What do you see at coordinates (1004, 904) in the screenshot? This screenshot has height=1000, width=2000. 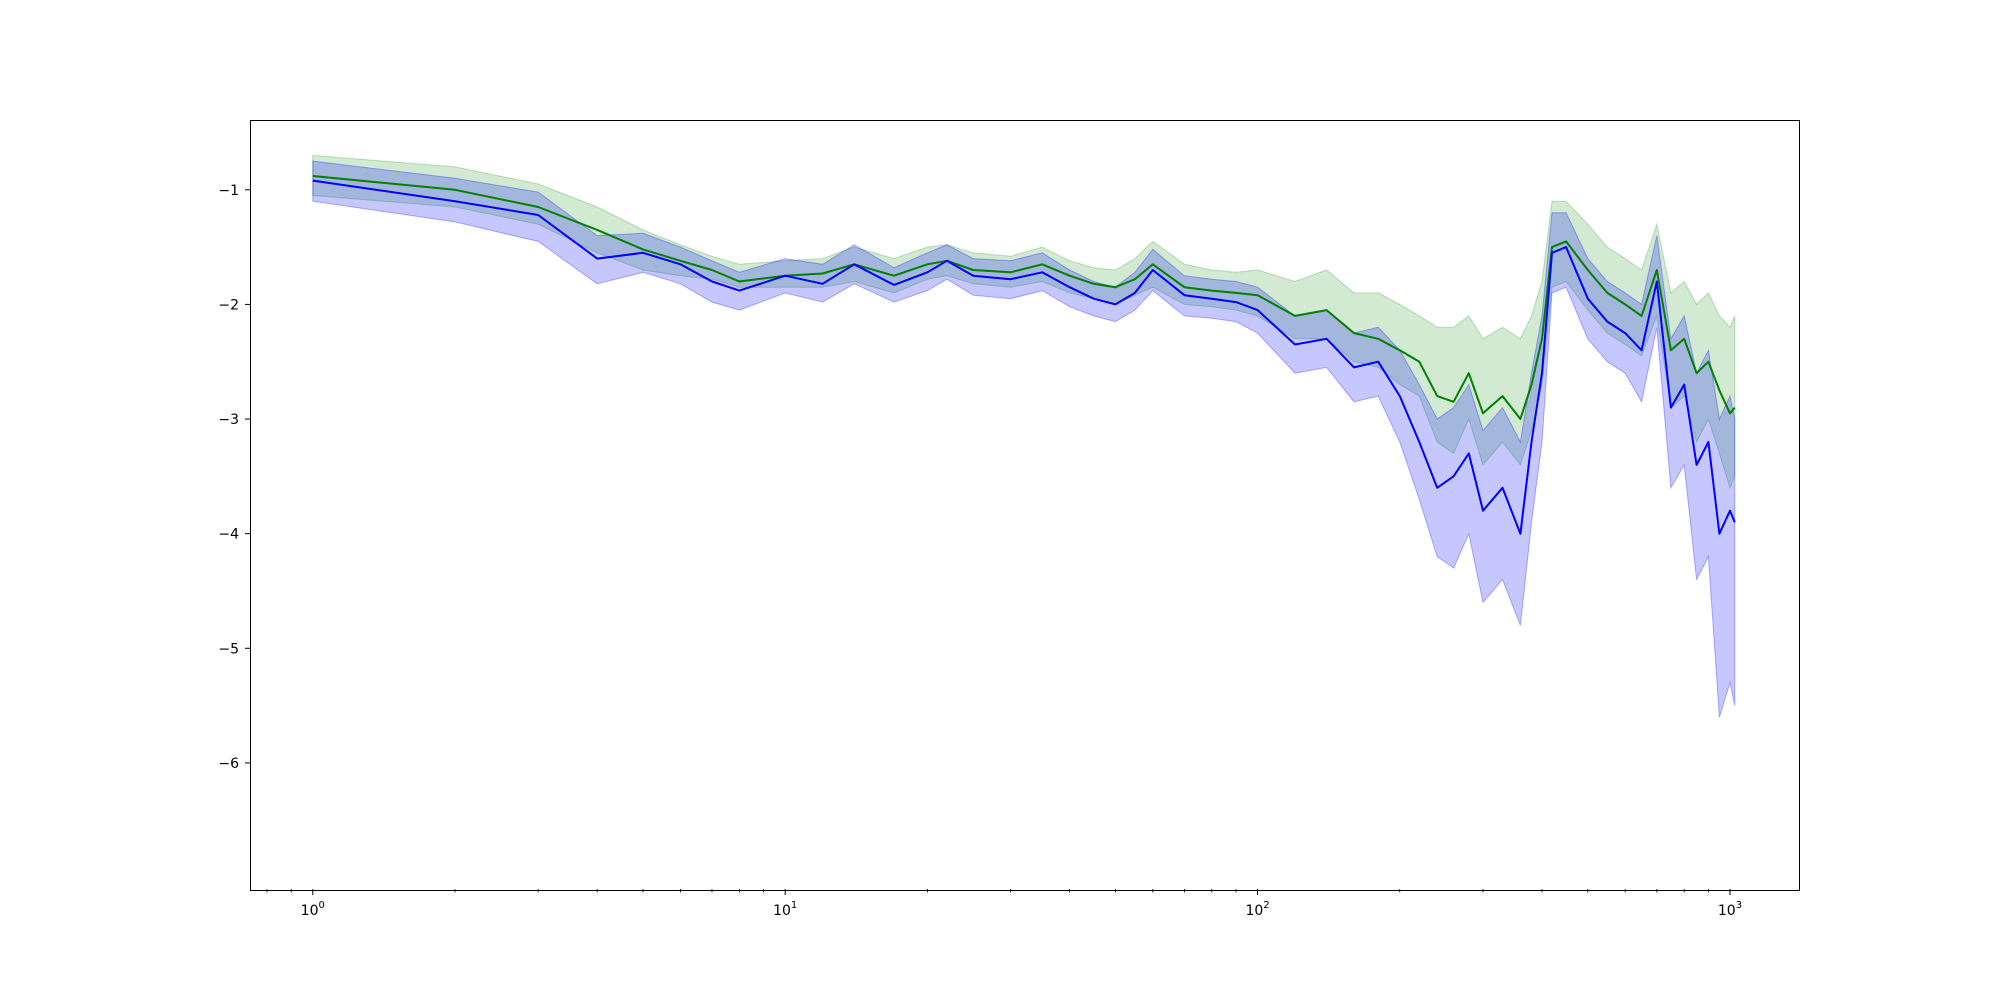 I see `x-axis: 10⁰ 10¹ 10² 10³` at bounding box center [1004, 904].